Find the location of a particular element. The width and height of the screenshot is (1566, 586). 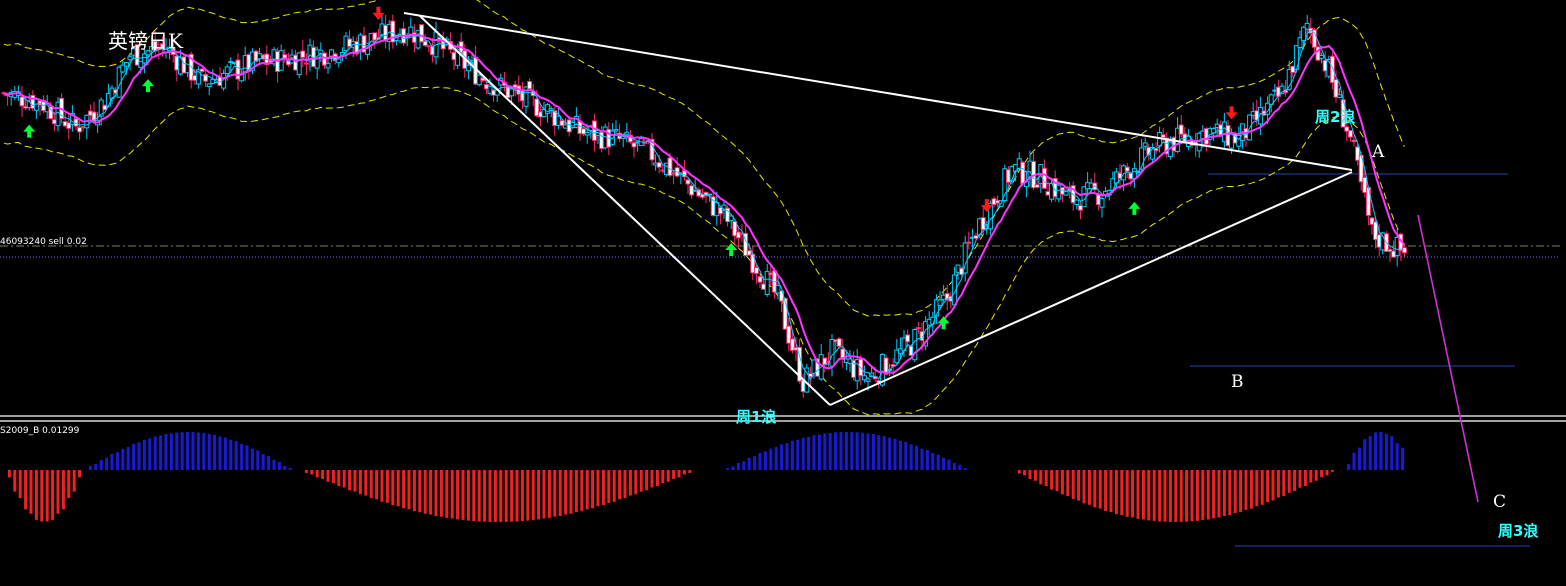

trendline-rise is located at coordinates (1091, 288).